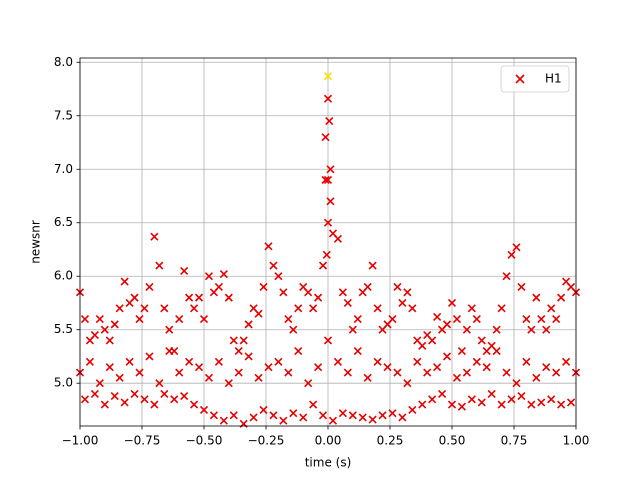  What do you see at coordinates (390, 441) in the screenshot?
I see `x-tick-label: 0.25` at bounding box center [390, 441].